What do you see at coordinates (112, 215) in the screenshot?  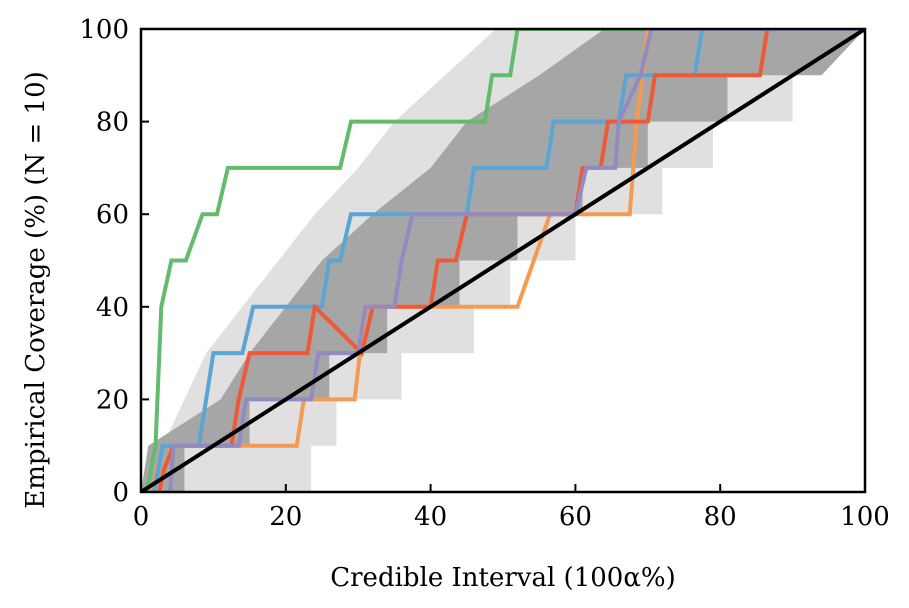 I see `y-tick-label: 60` at bounding box center [112, 215].